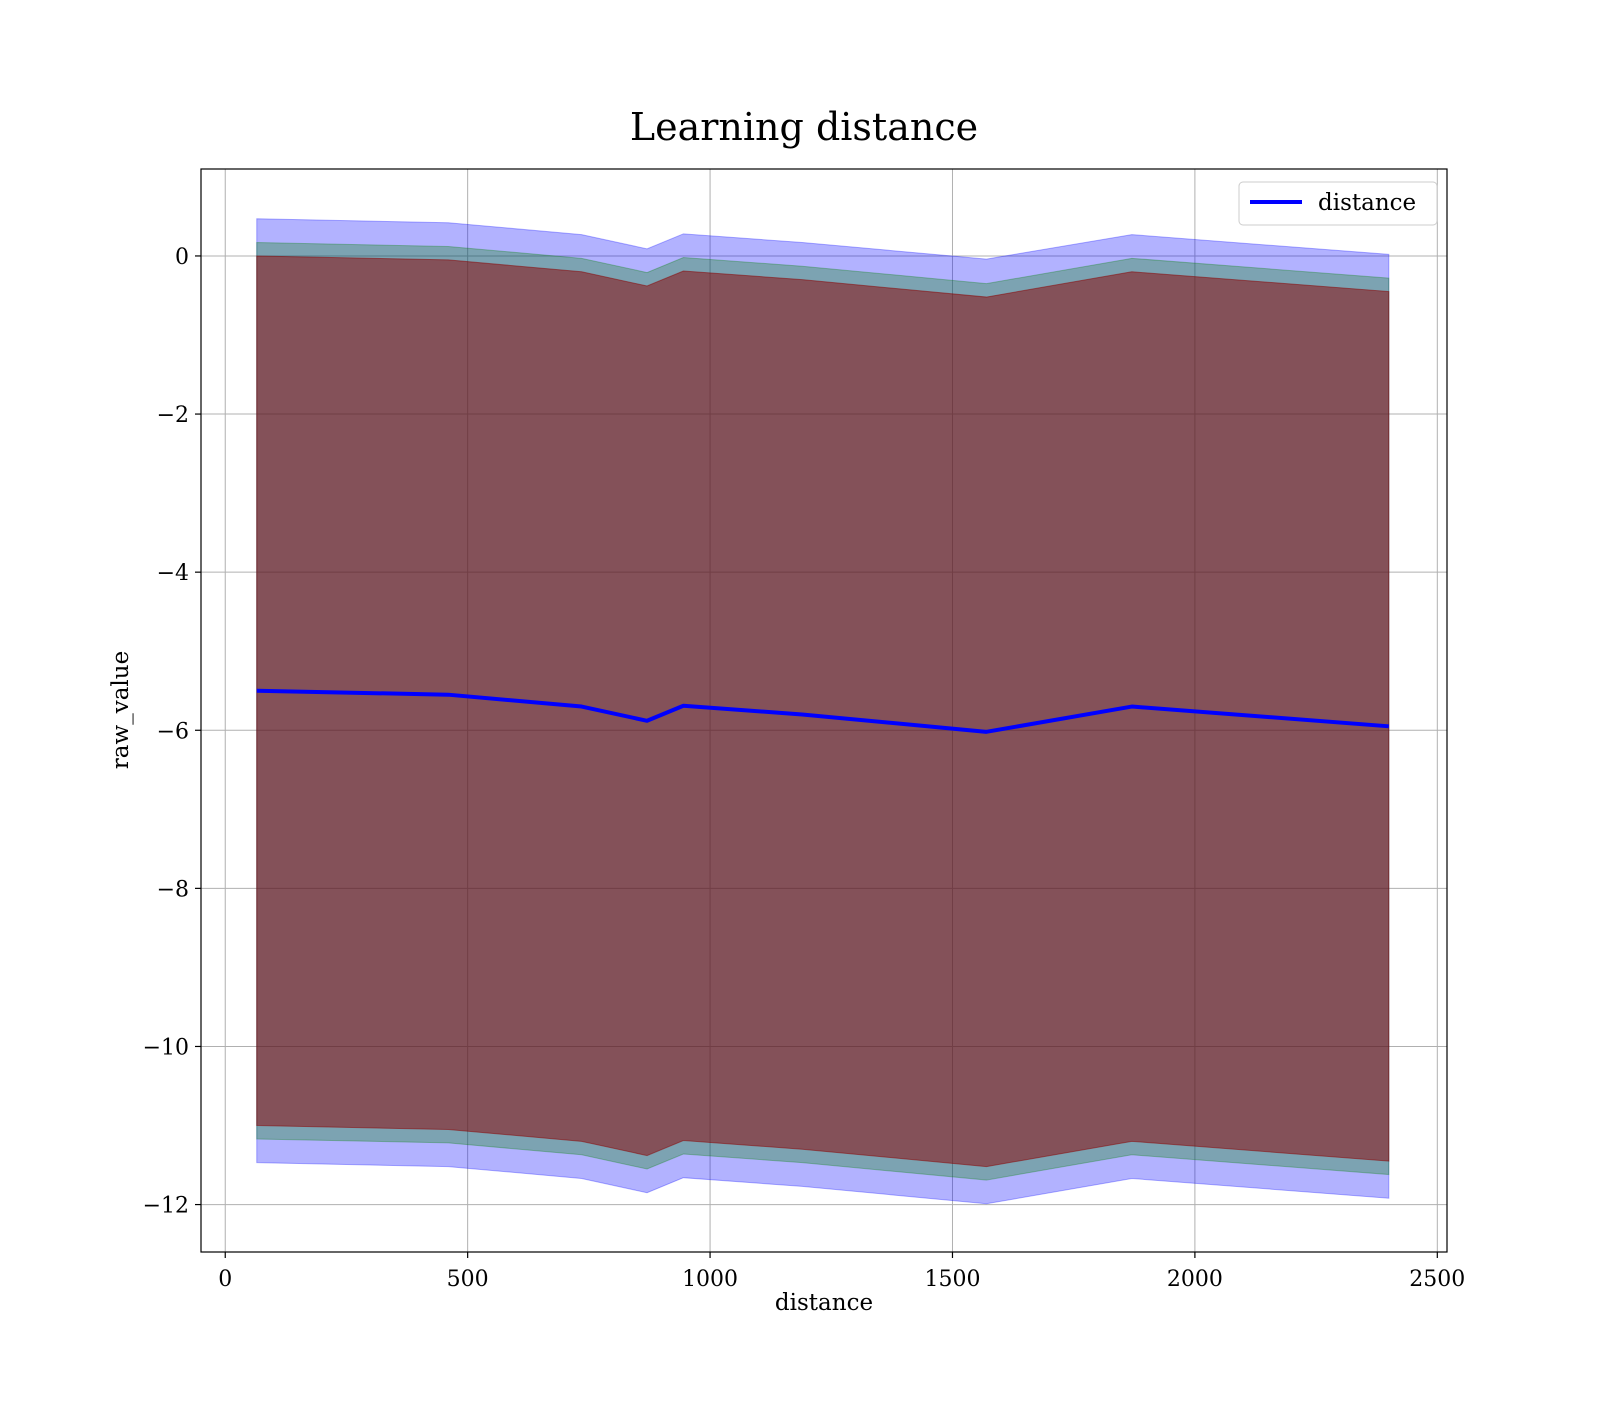 The width and height of the screenshot is (1600, 1404). Describe the element at coordinates (710, 1279) in the screenshot. I see `x-tick-label: 1000` at that location.